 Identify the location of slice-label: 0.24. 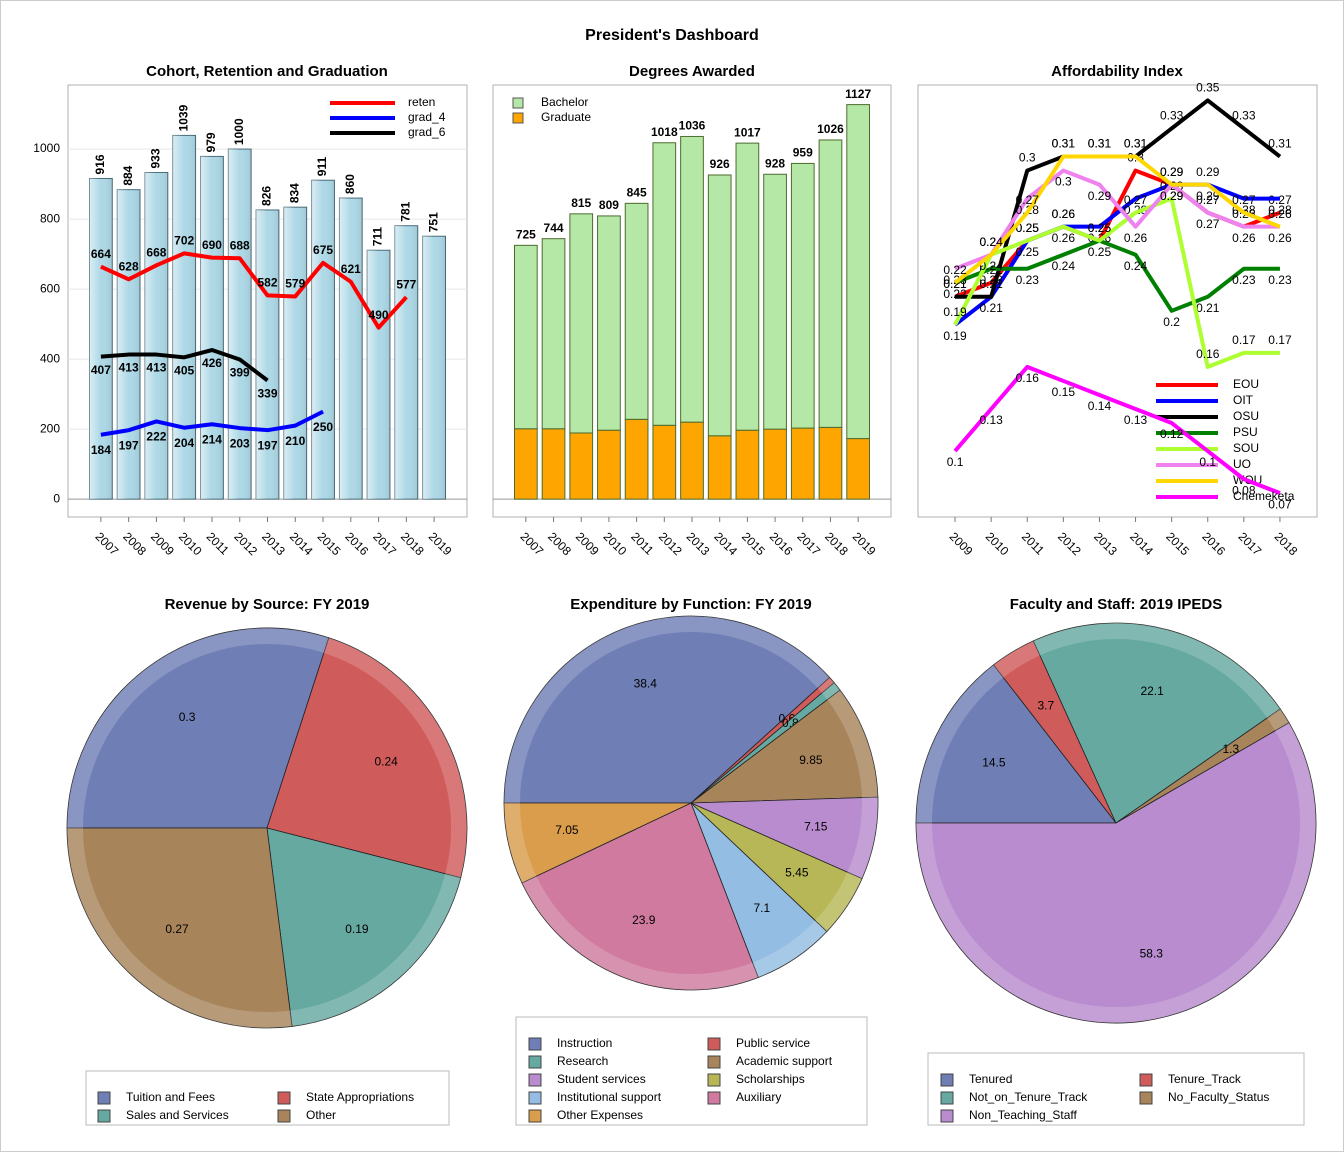
(386, 762).